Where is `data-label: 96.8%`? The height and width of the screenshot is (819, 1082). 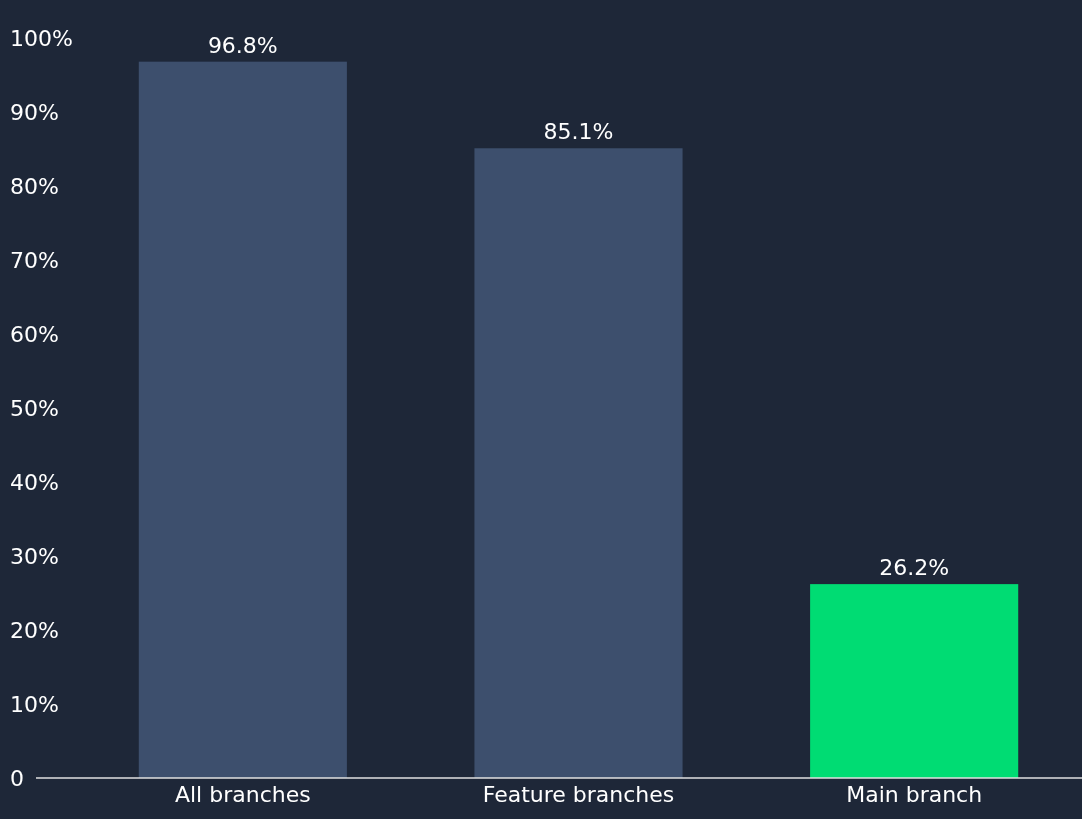 data-label: 96.8% is located at coordinates (242, 45).